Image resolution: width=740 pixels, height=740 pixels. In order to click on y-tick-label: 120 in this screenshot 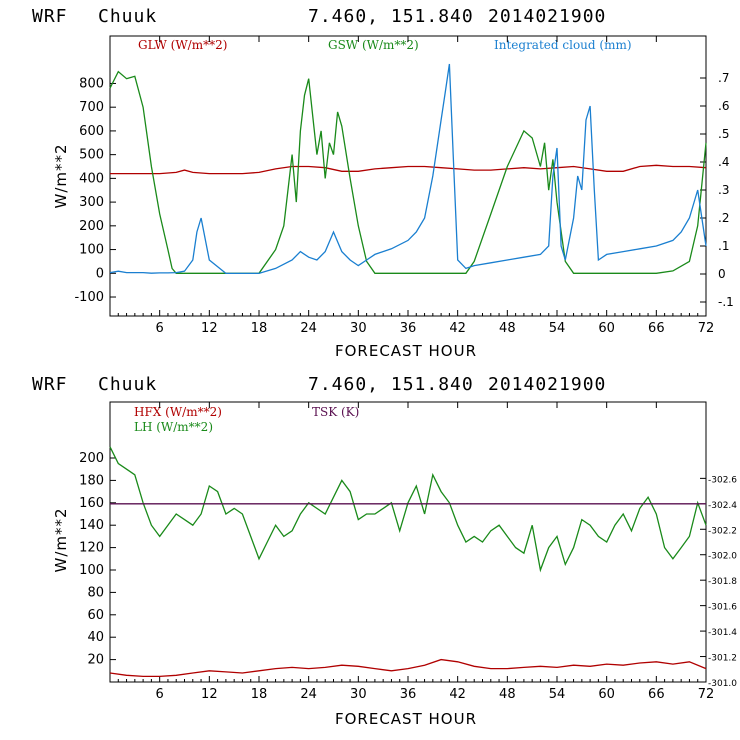, I will do `click(91, 548)`.